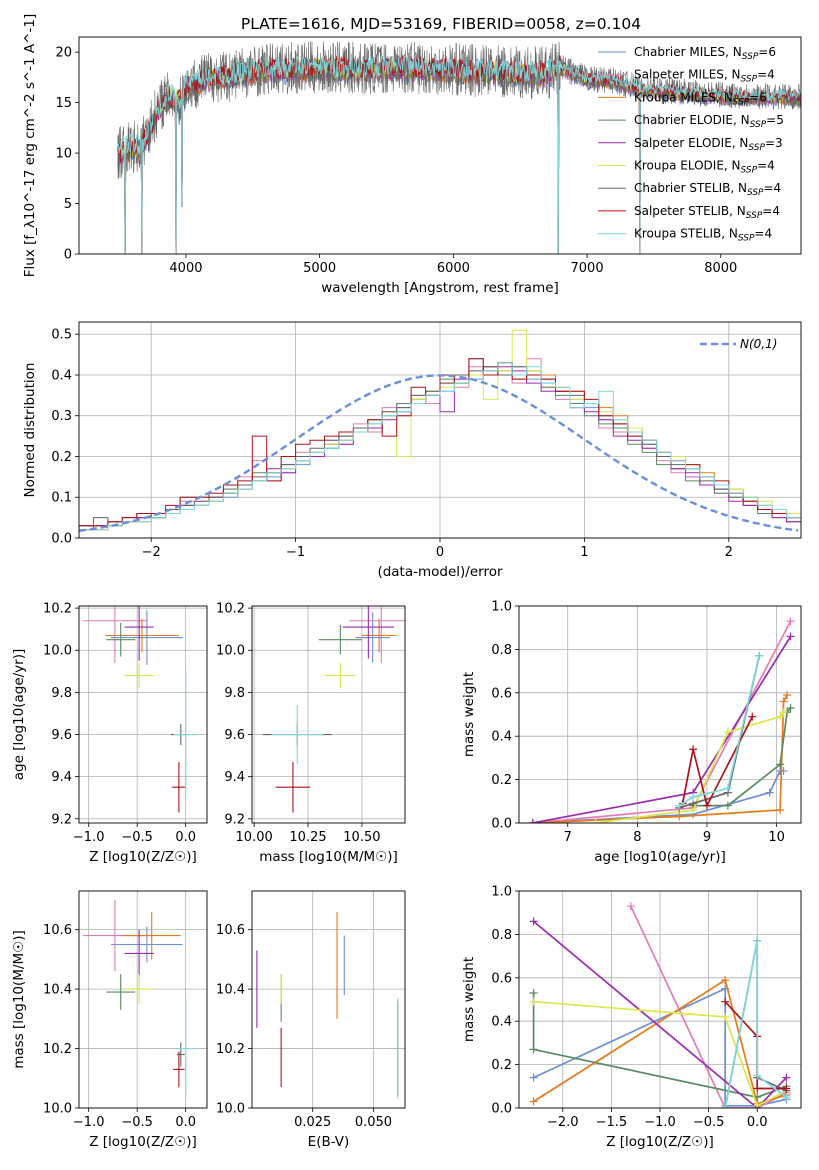  Describe the element at coordinates (453, 268) in the screenshot. I see `x-tick-label: 6000` at that location.